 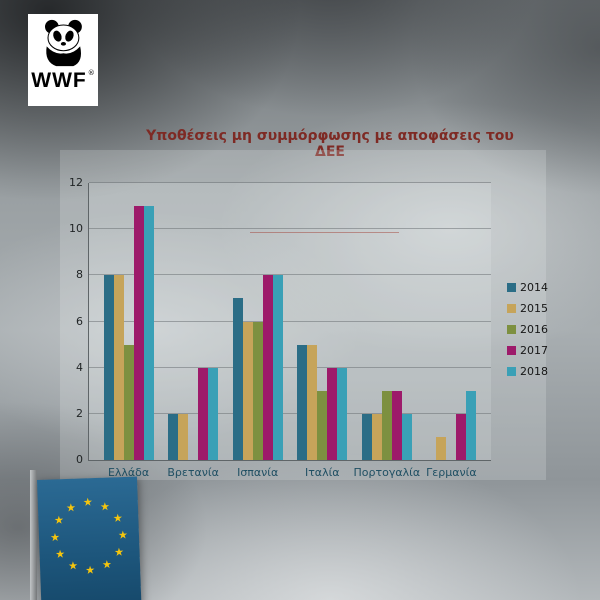 I want to click on x-axis-label: Γερμανία, so click(x=451, y=472).